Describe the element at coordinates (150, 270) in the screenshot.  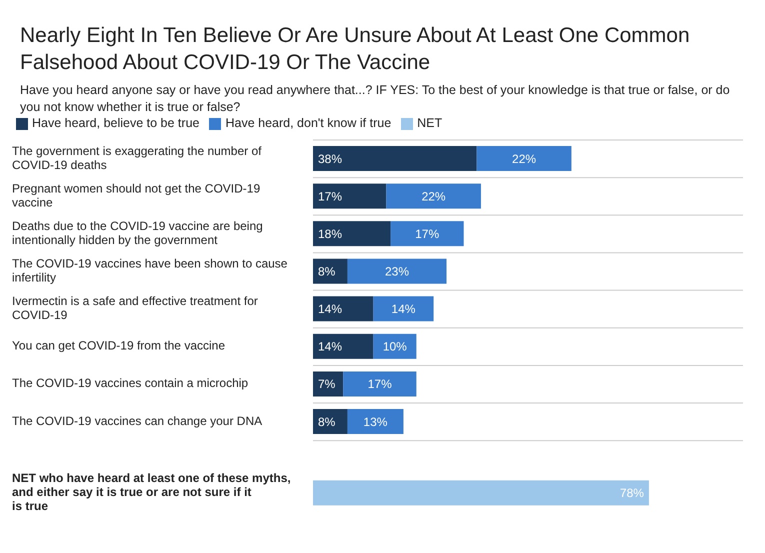
I see `y-tick-label: The COVID-19 vaccines have been shown to cause infertility` at that location.